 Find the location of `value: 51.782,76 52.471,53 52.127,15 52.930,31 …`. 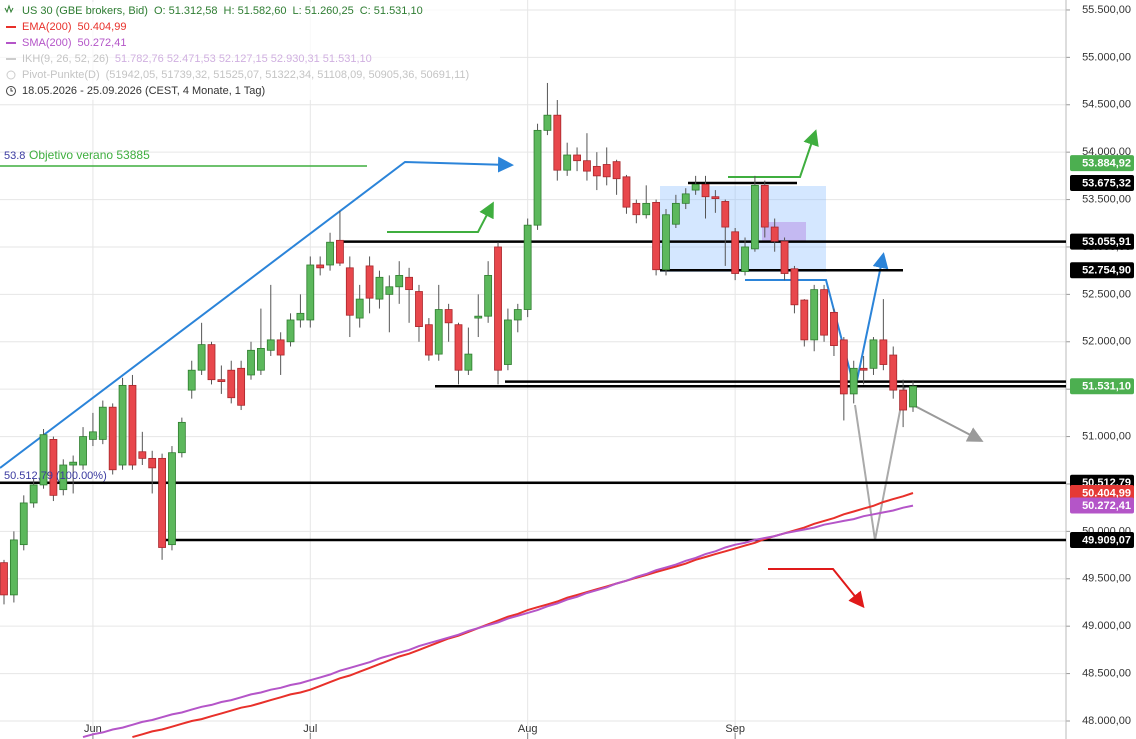

value: 51.782,76 52.471,53 52.127,15 52.930,31 … is located at coordinates (243, 59).